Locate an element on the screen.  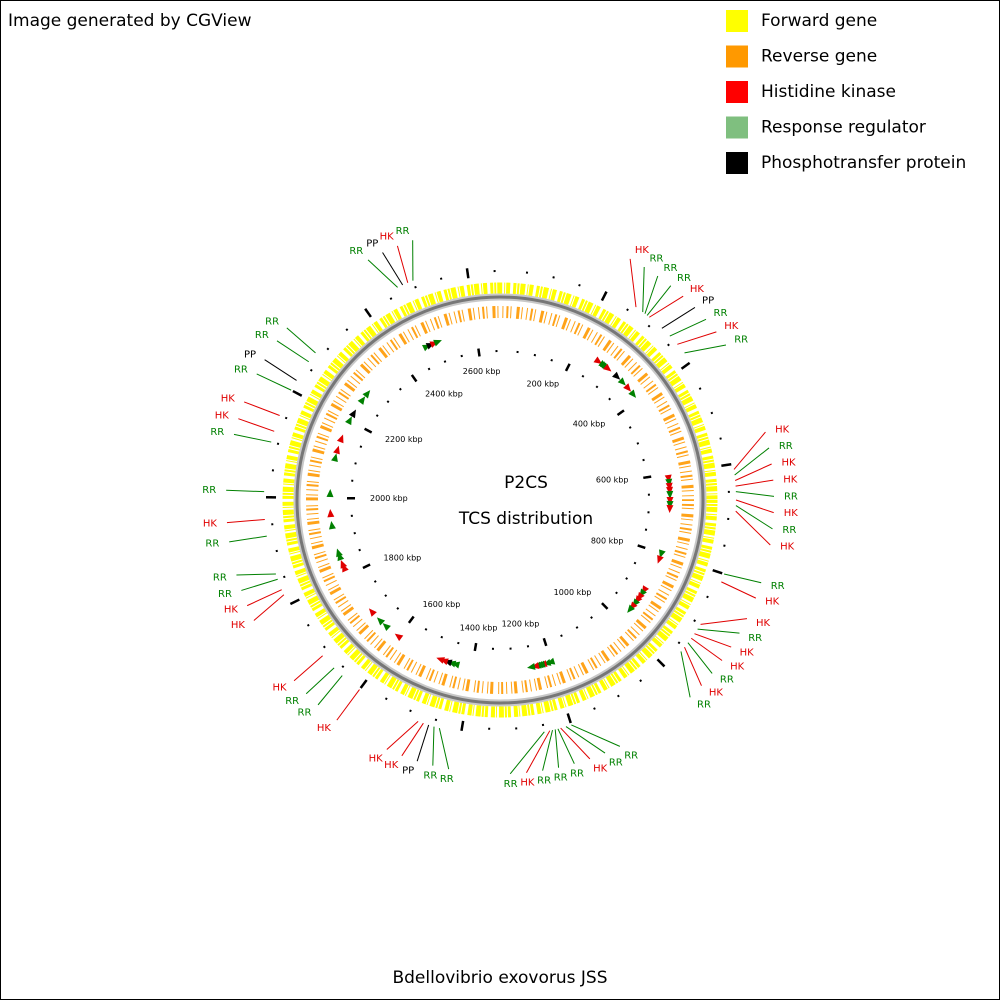
legend-label: Histidine kinase is located at coordinates (828, 92).